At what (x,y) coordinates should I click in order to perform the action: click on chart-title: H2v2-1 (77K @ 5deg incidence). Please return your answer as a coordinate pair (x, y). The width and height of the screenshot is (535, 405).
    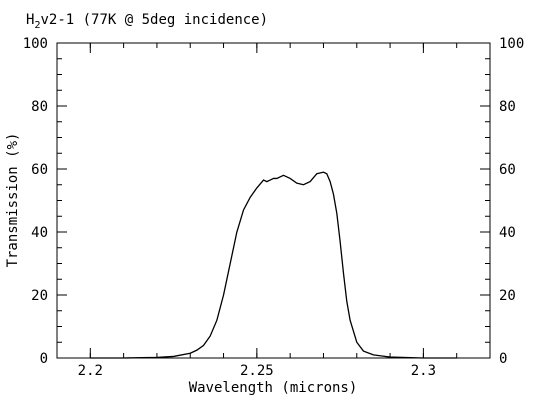
    Looking at the image, I should click on (147, 21).